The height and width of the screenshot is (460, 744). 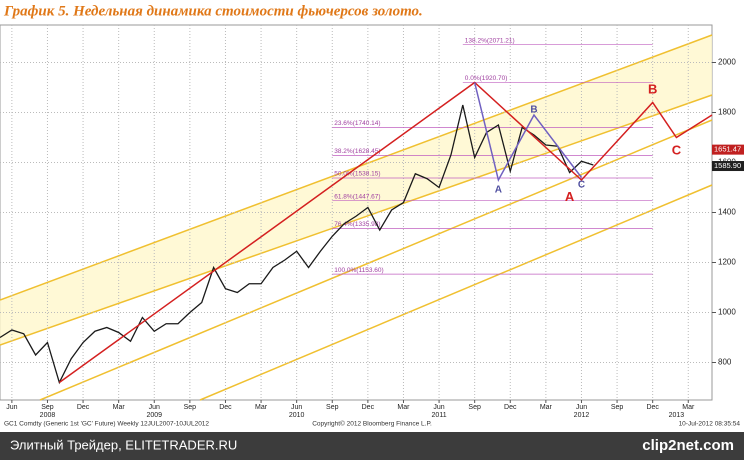 What do you see at coordinates (490, 40) in the screenshot?
I see `fib-label: 138.2%(2071.21)` at bounding box center [490, 40].